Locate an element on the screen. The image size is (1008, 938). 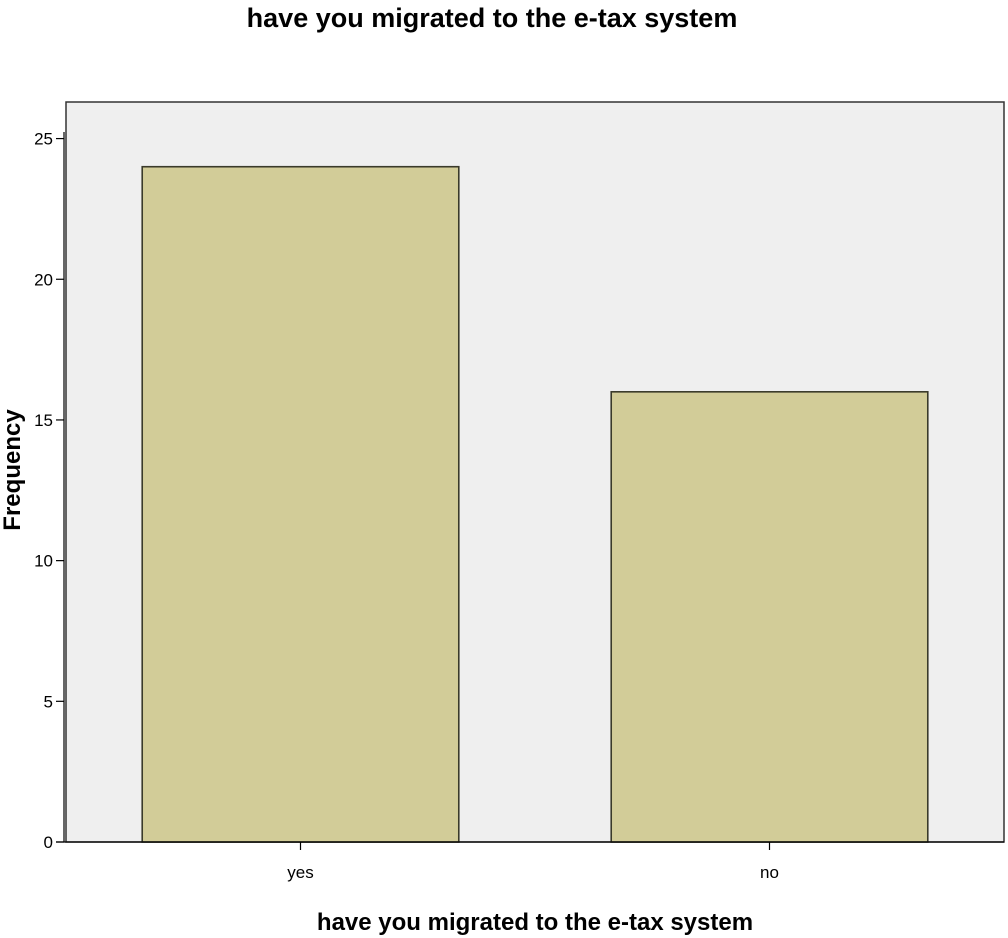
x-axis: yes no is located at coordinates (530, 861).